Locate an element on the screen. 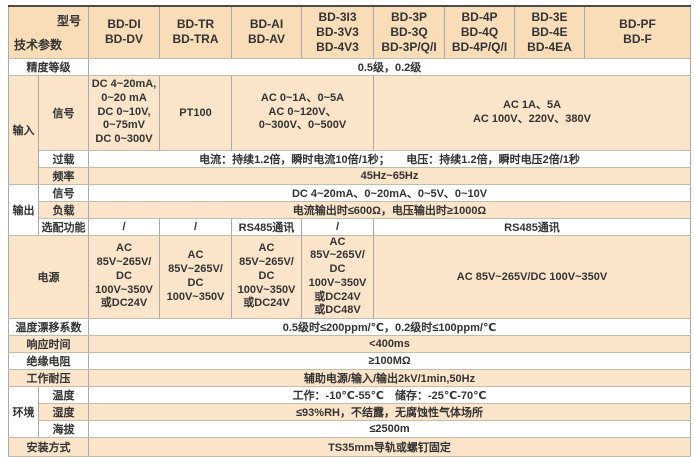 This screenshot has height=457, width=694. power-col1: AC 85V~265V/ DC 100V~350V 或DC24V is located at coordinates (124, 276).